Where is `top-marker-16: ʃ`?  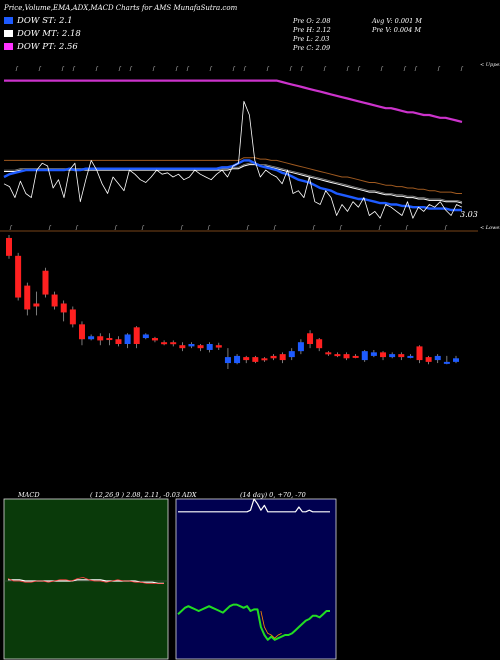 top-marker-16: ʃ is located at coordinates (325, 69).